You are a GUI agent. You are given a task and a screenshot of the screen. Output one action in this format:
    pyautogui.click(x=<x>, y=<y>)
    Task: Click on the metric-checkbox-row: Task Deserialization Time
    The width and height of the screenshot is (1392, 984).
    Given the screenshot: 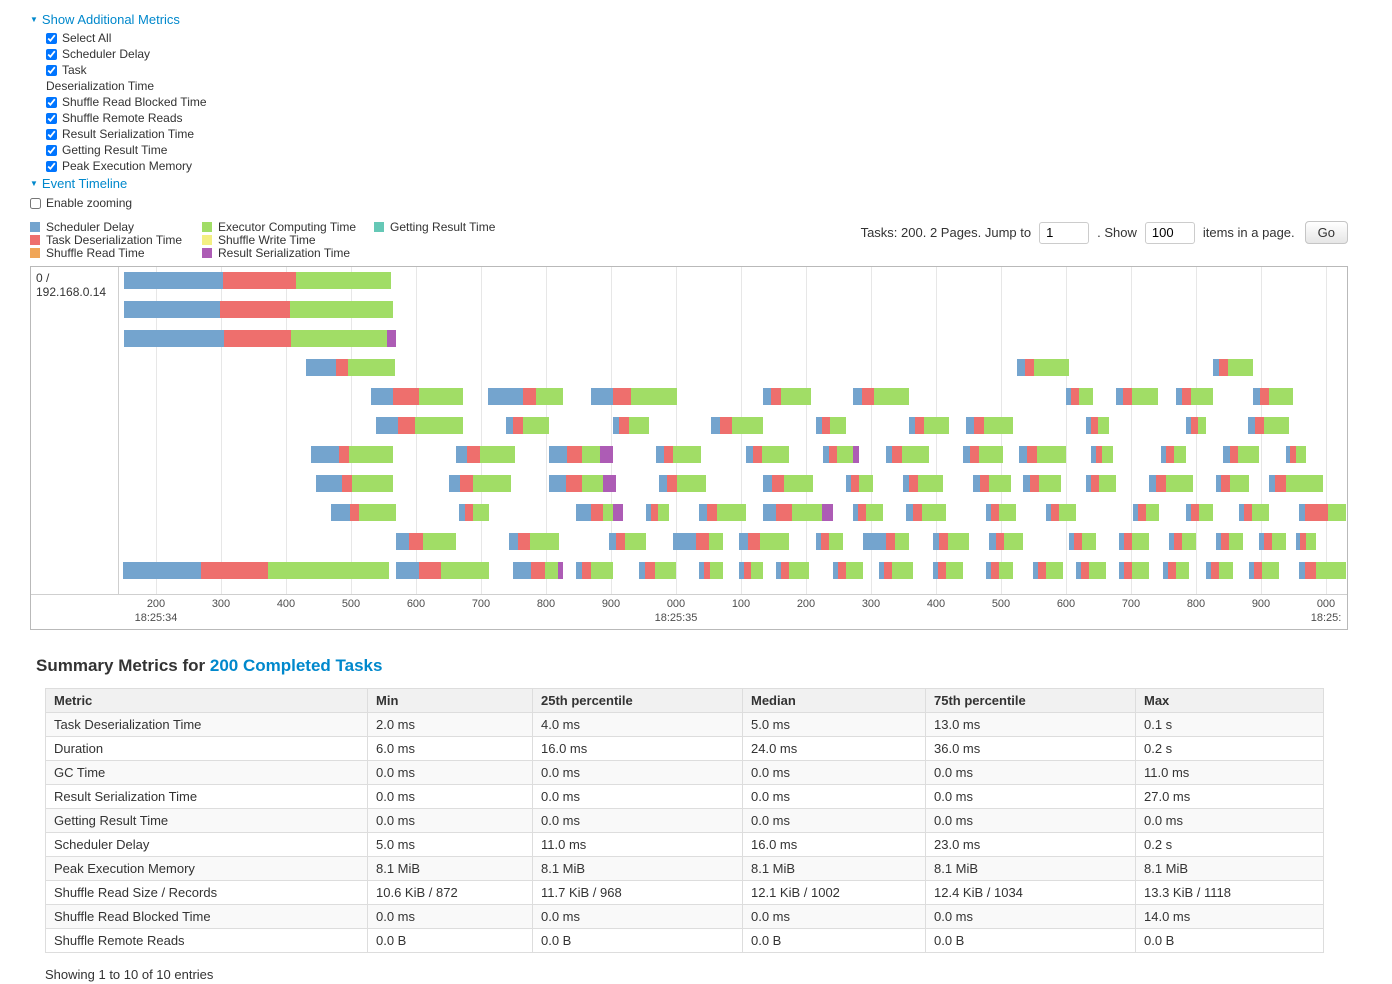 What is the action you would take?
    pyautogui.click(x=105, y=78)
    